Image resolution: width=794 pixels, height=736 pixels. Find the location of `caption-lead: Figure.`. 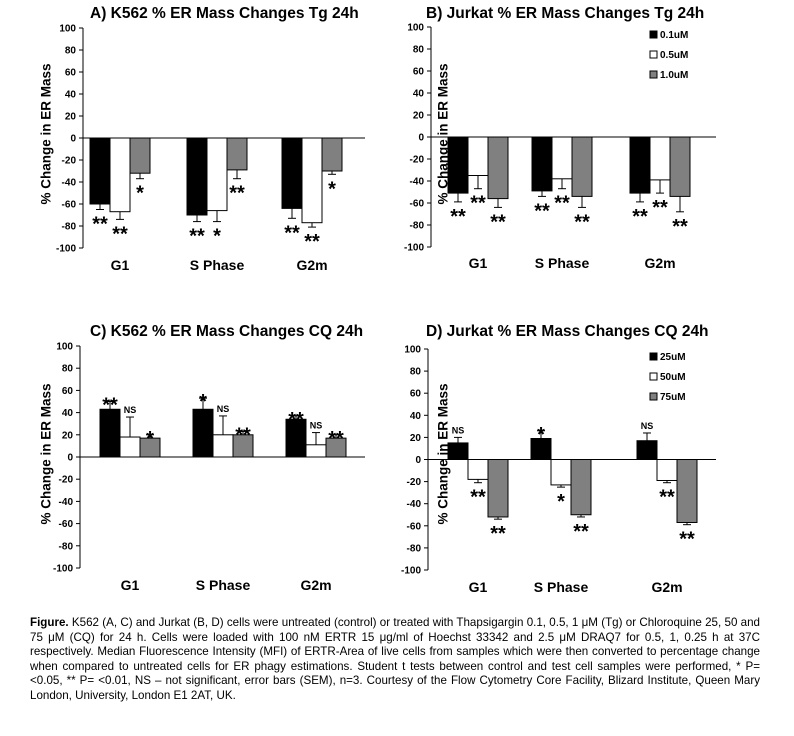

caption-lead: Figure. is located at coordinates (49, 622).